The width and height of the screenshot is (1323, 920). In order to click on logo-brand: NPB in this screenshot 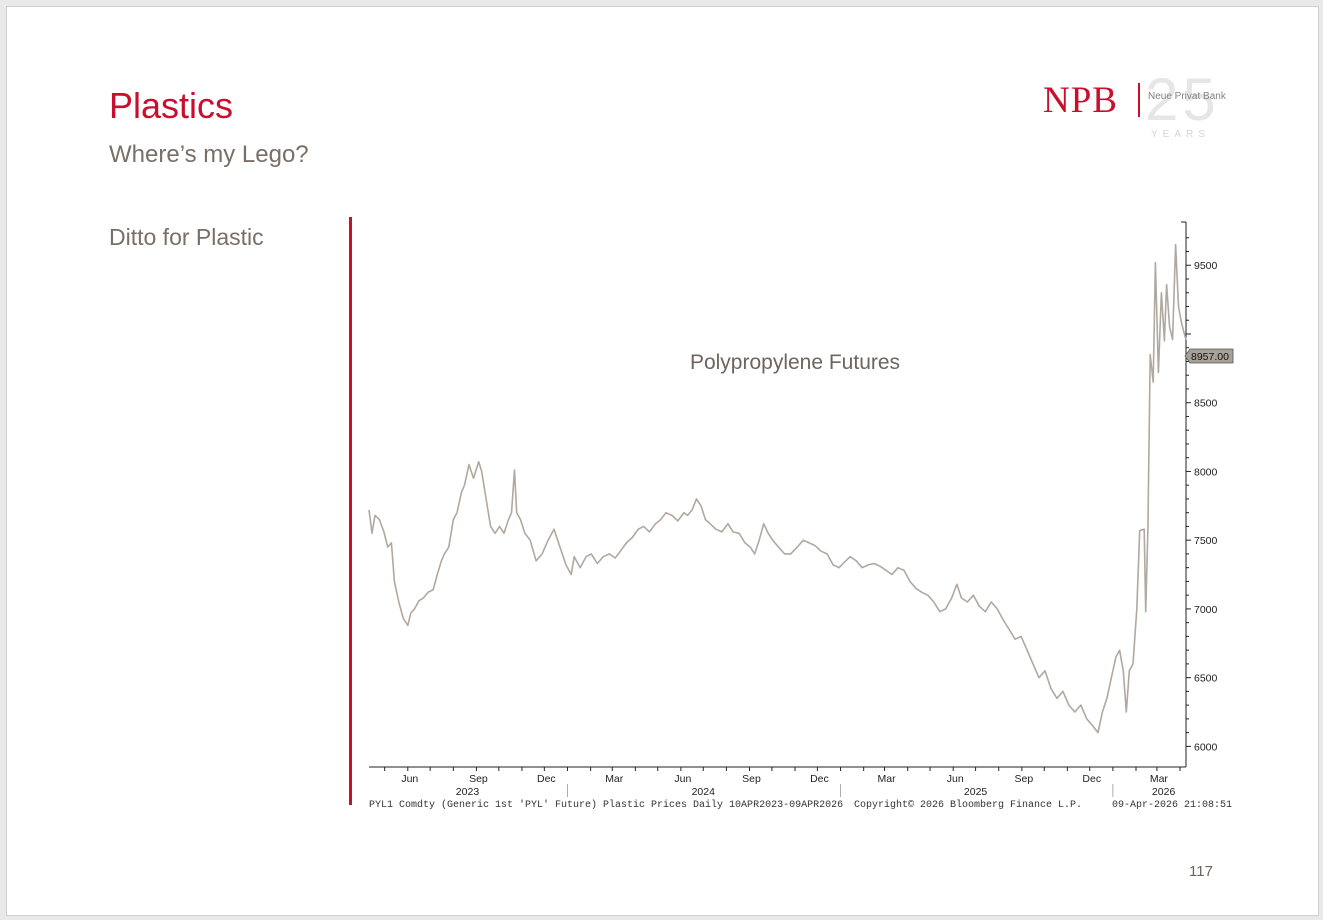, I will do `click(1080, 100)`.